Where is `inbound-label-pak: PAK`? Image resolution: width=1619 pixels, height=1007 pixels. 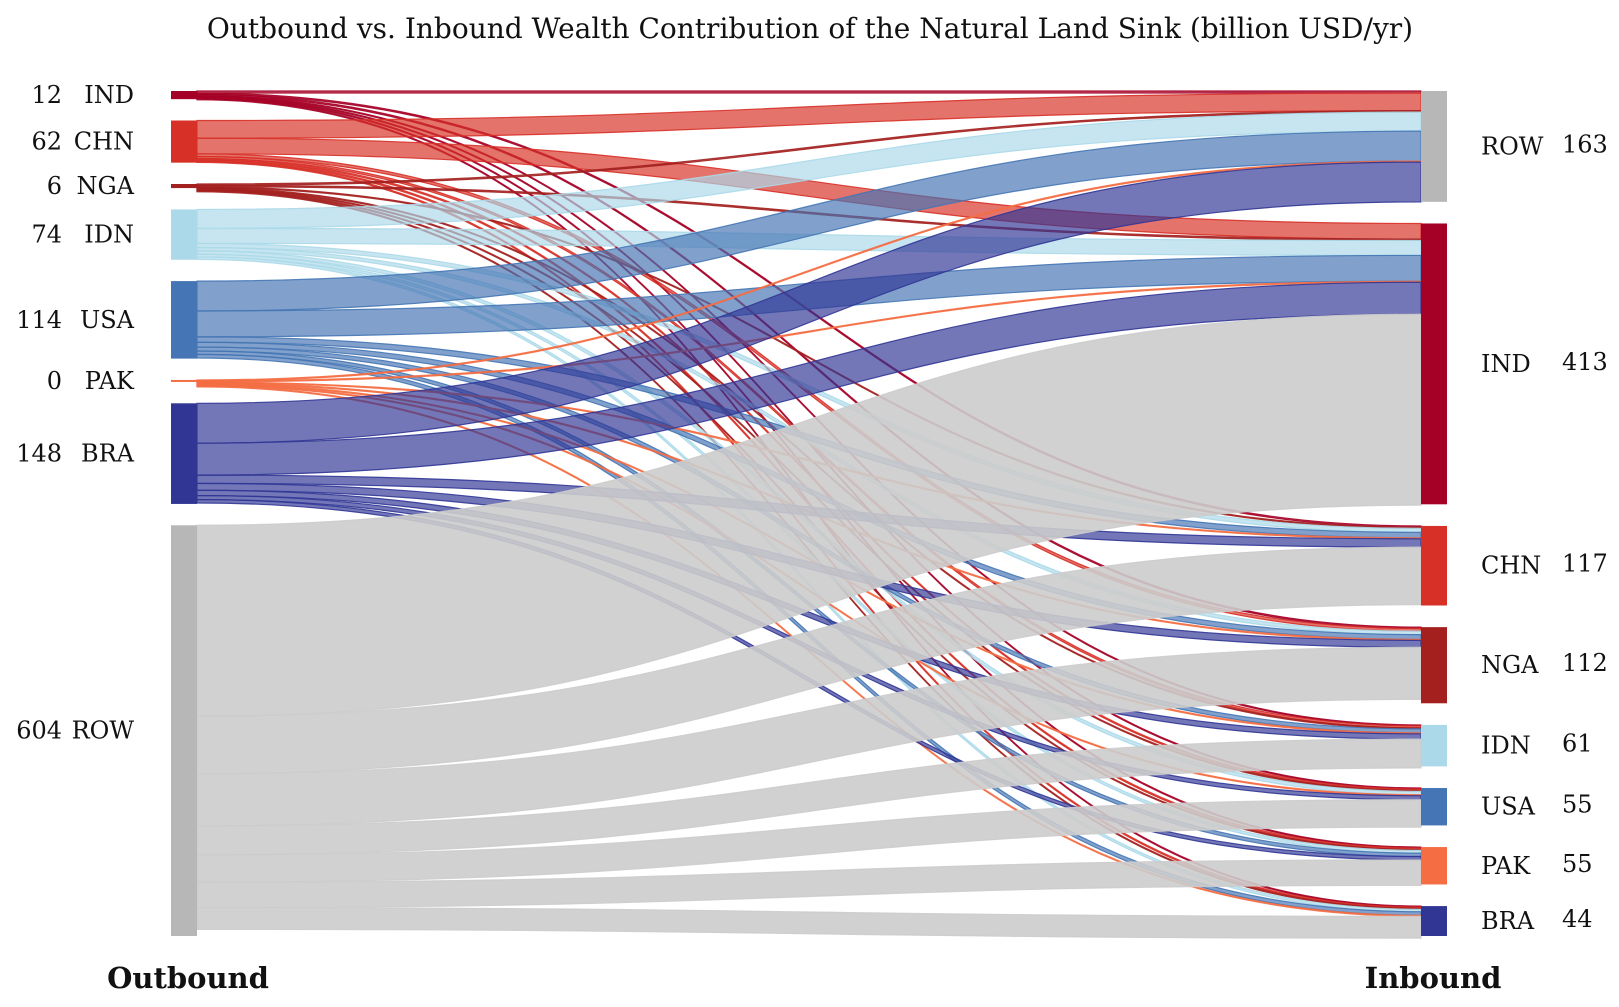 inbound-label-pak: PAK is located at coordinates (1506, 866).